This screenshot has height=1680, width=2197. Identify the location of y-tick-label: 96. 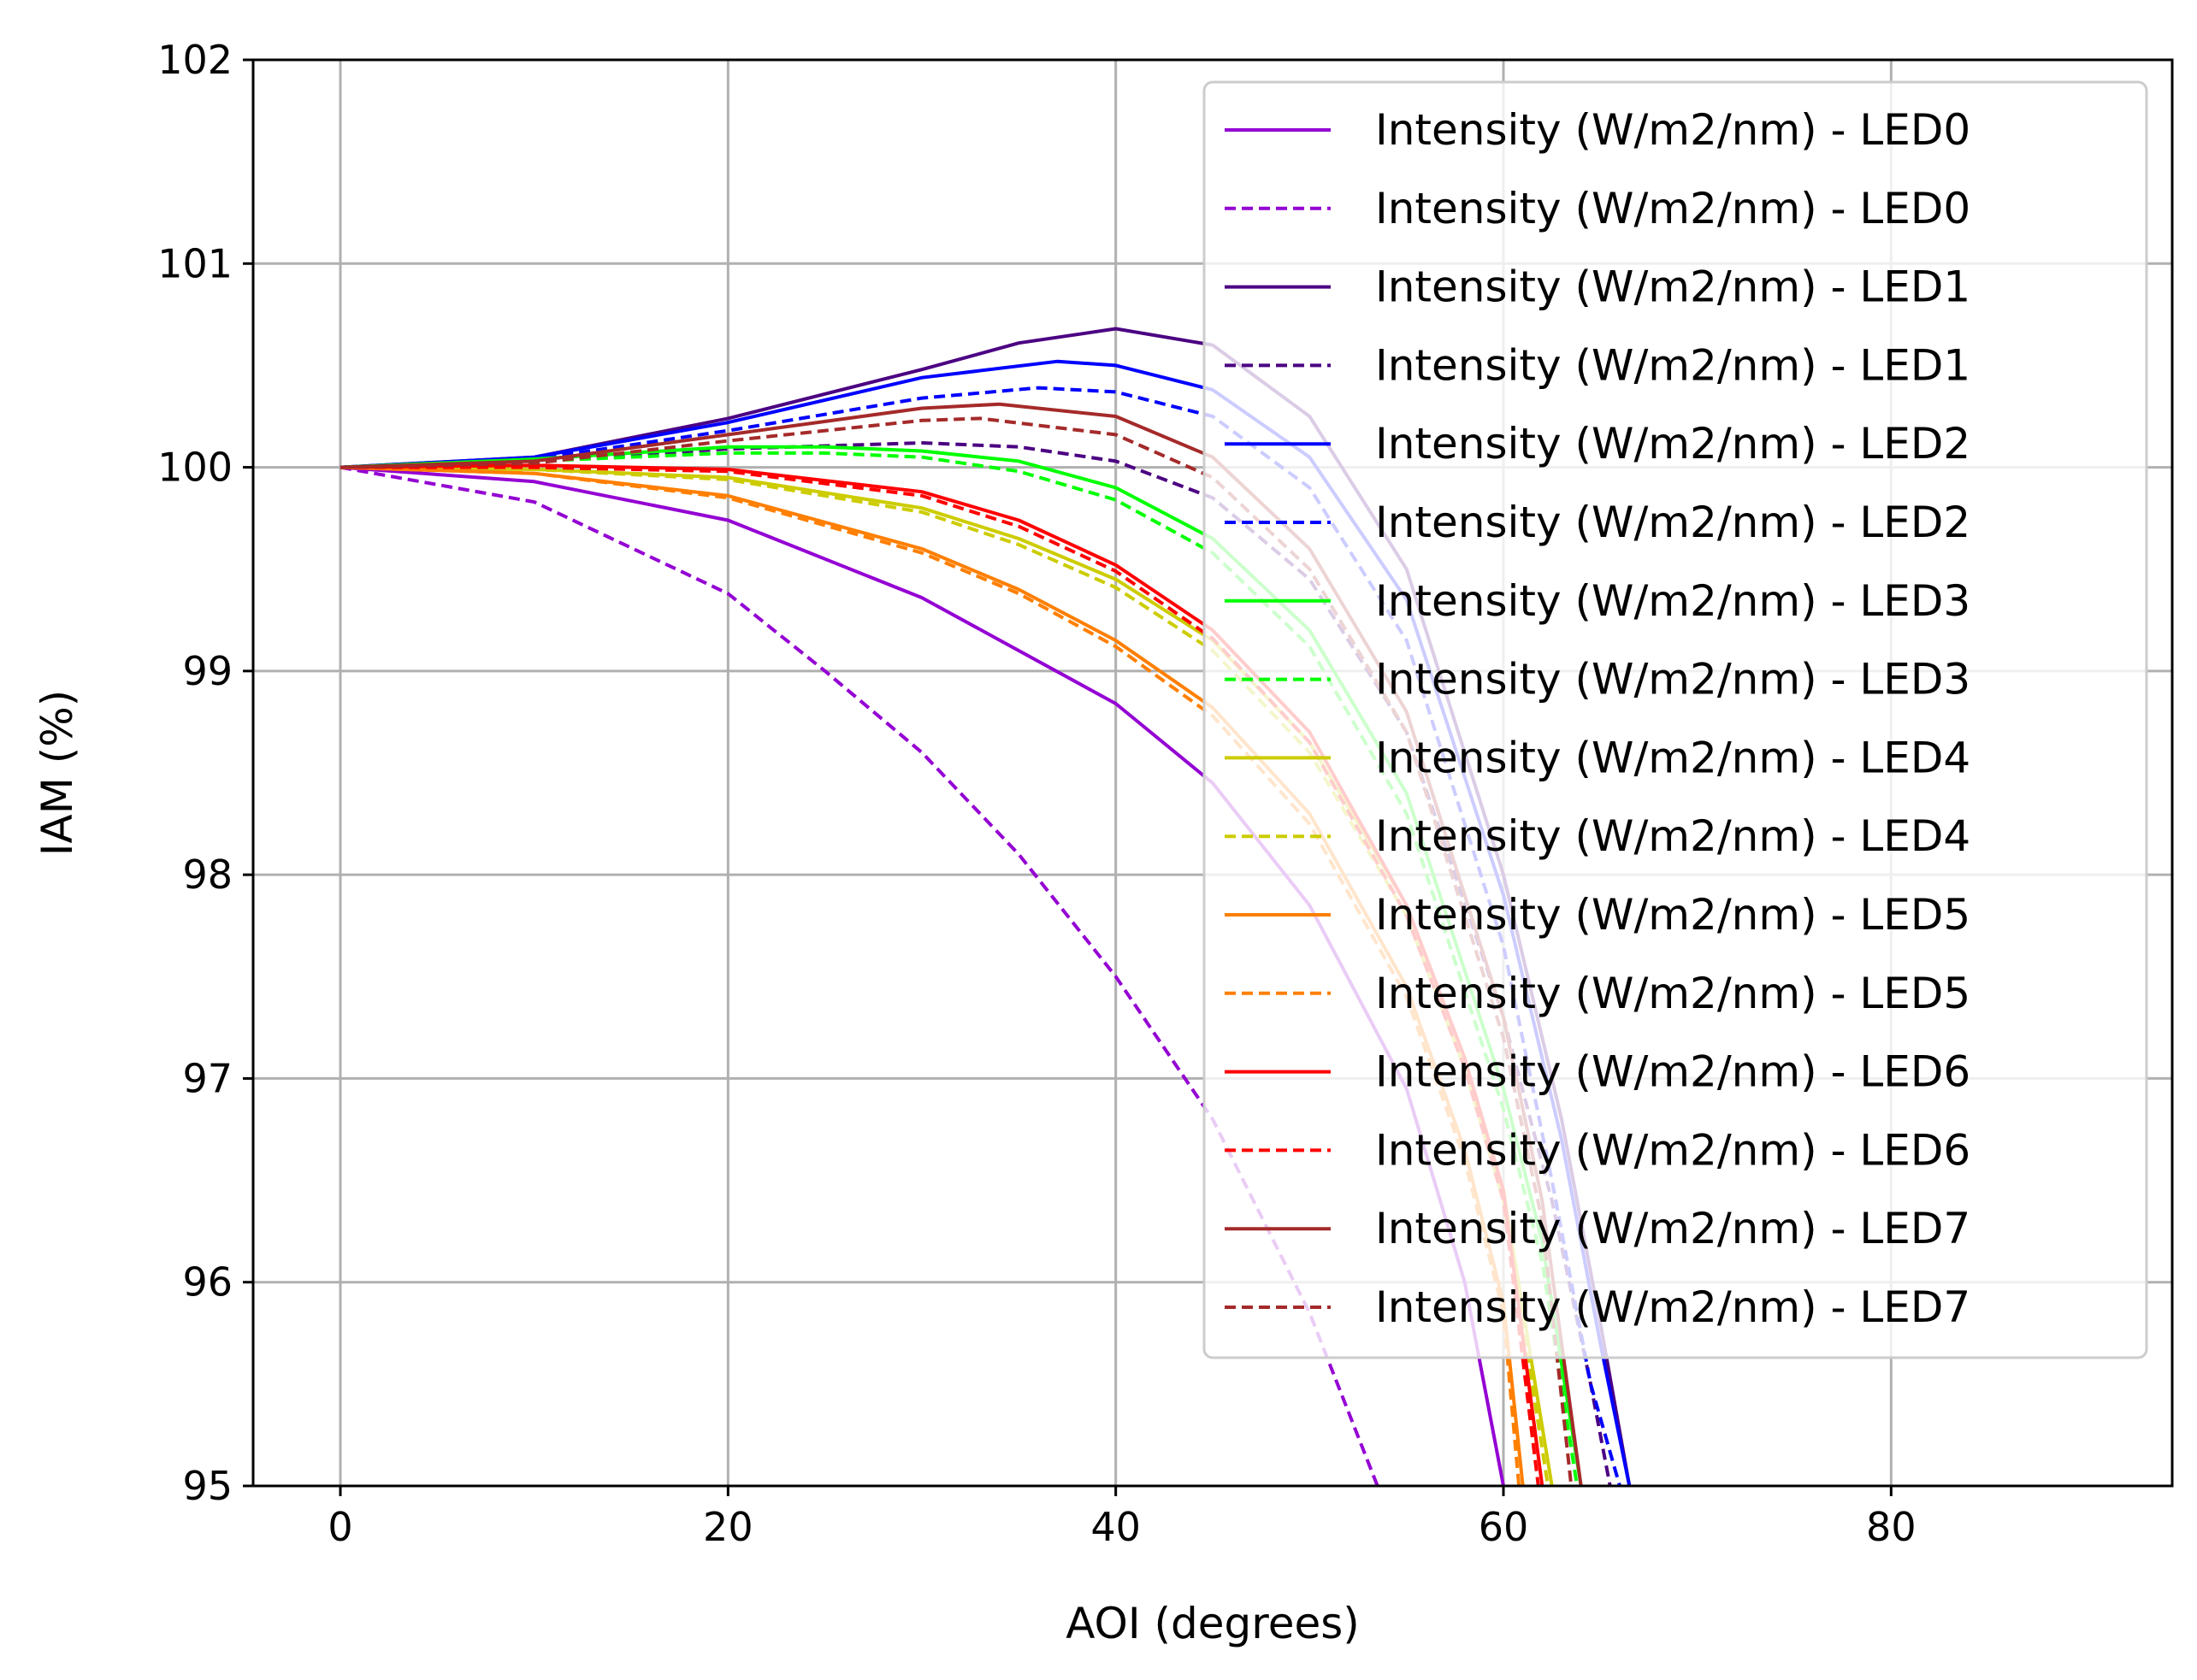
(207, 1282).